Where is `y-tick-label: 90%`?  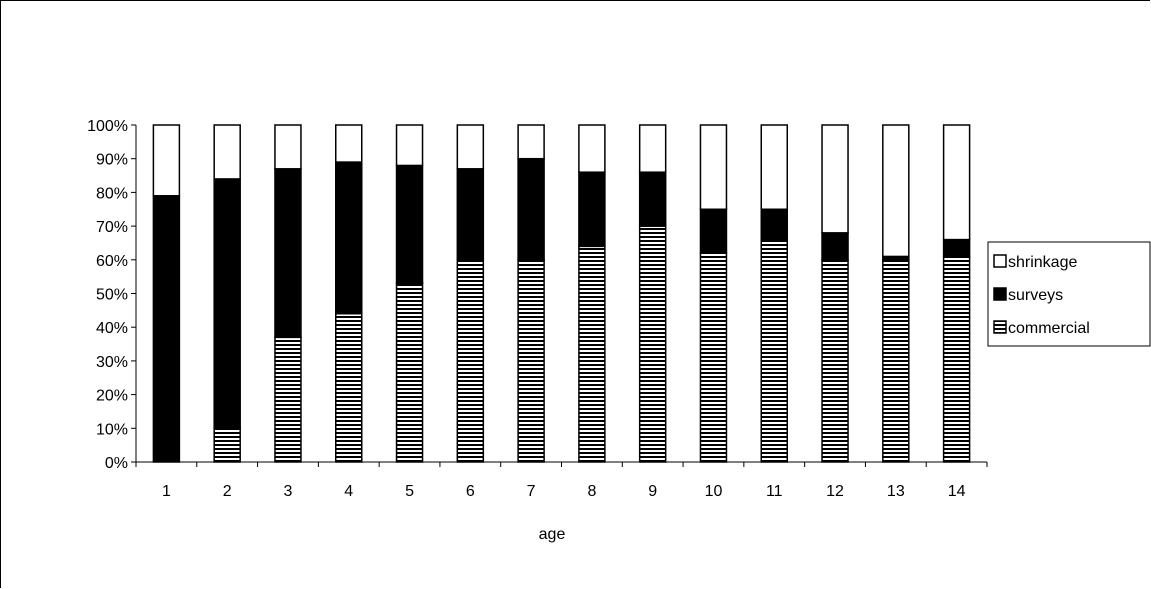 y-tick-label: 90% is located at coordinates (112, 160).